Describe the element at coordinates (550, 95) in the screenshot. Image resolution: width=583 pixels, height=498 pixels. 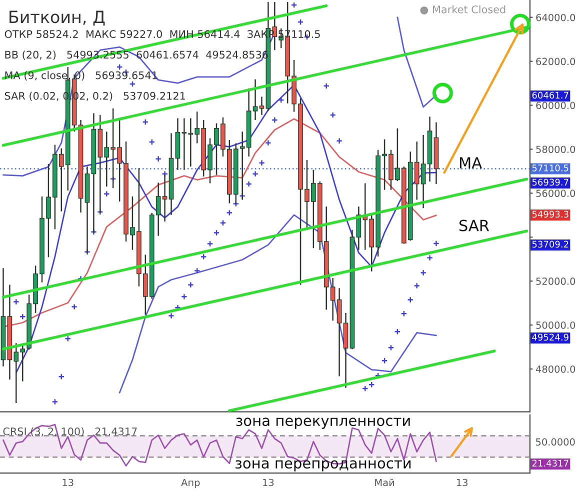
I see `text: 60461.7` at that location.